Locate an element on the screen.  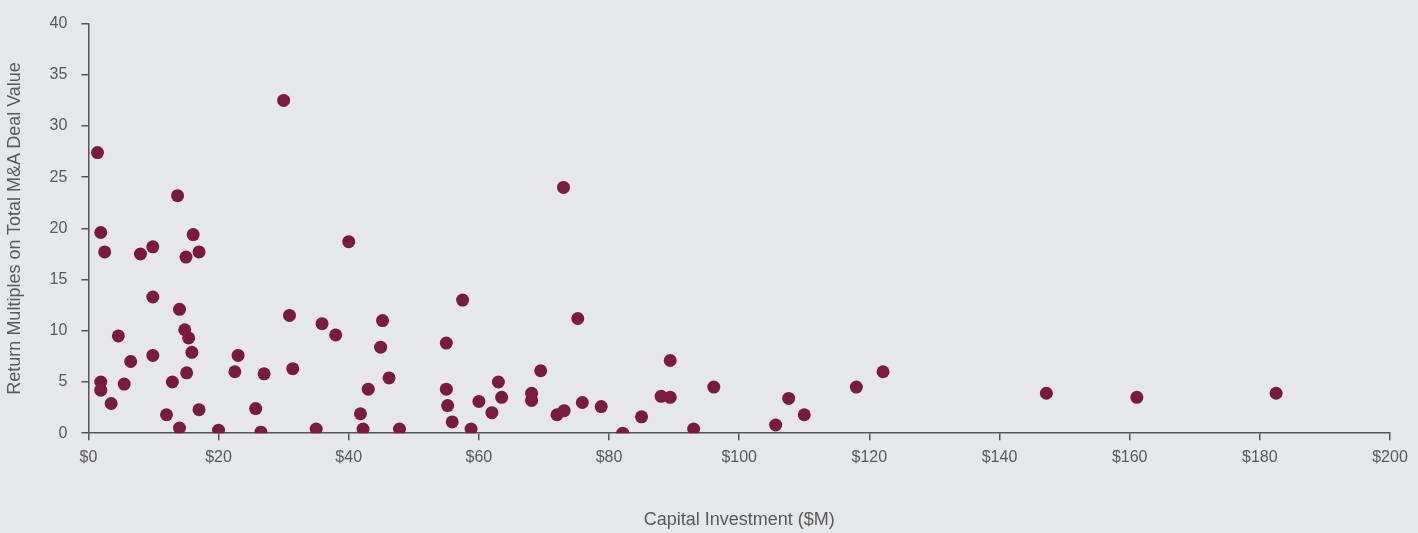
x-tick-label: $140 is located at coordinates (999, 457).